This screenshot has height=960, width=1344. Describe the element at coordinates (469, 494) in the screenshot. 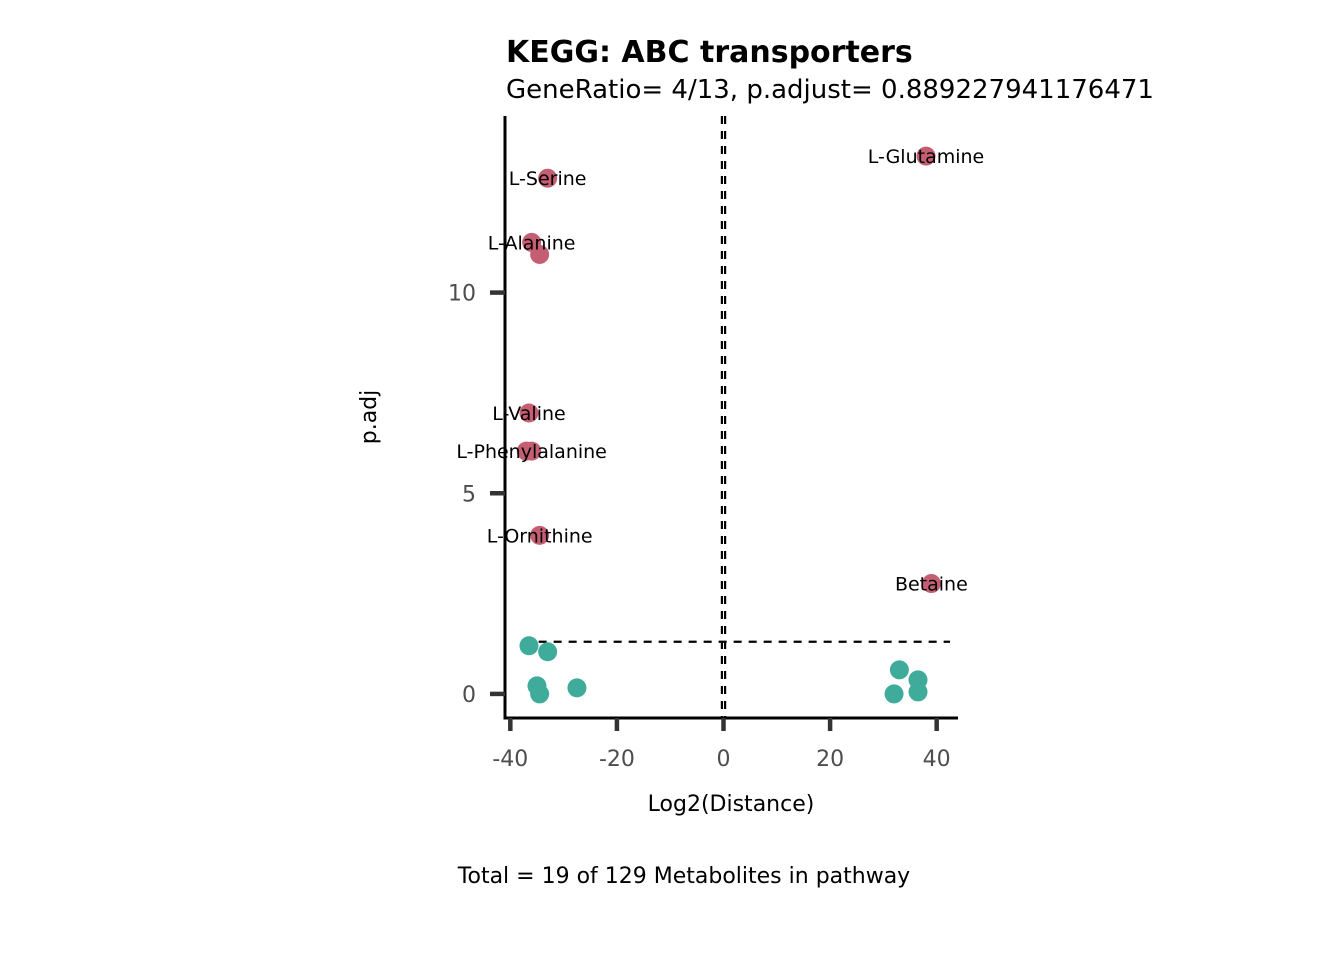

I see `y-tick-label: 5` at that location.